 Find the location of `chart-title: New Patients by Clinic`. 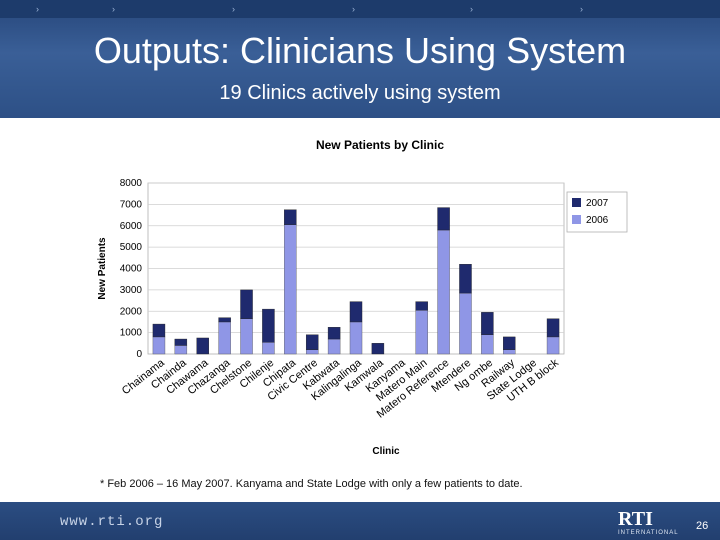

chart-title: New Patients by Clinic is located at coordinates (380, 145).